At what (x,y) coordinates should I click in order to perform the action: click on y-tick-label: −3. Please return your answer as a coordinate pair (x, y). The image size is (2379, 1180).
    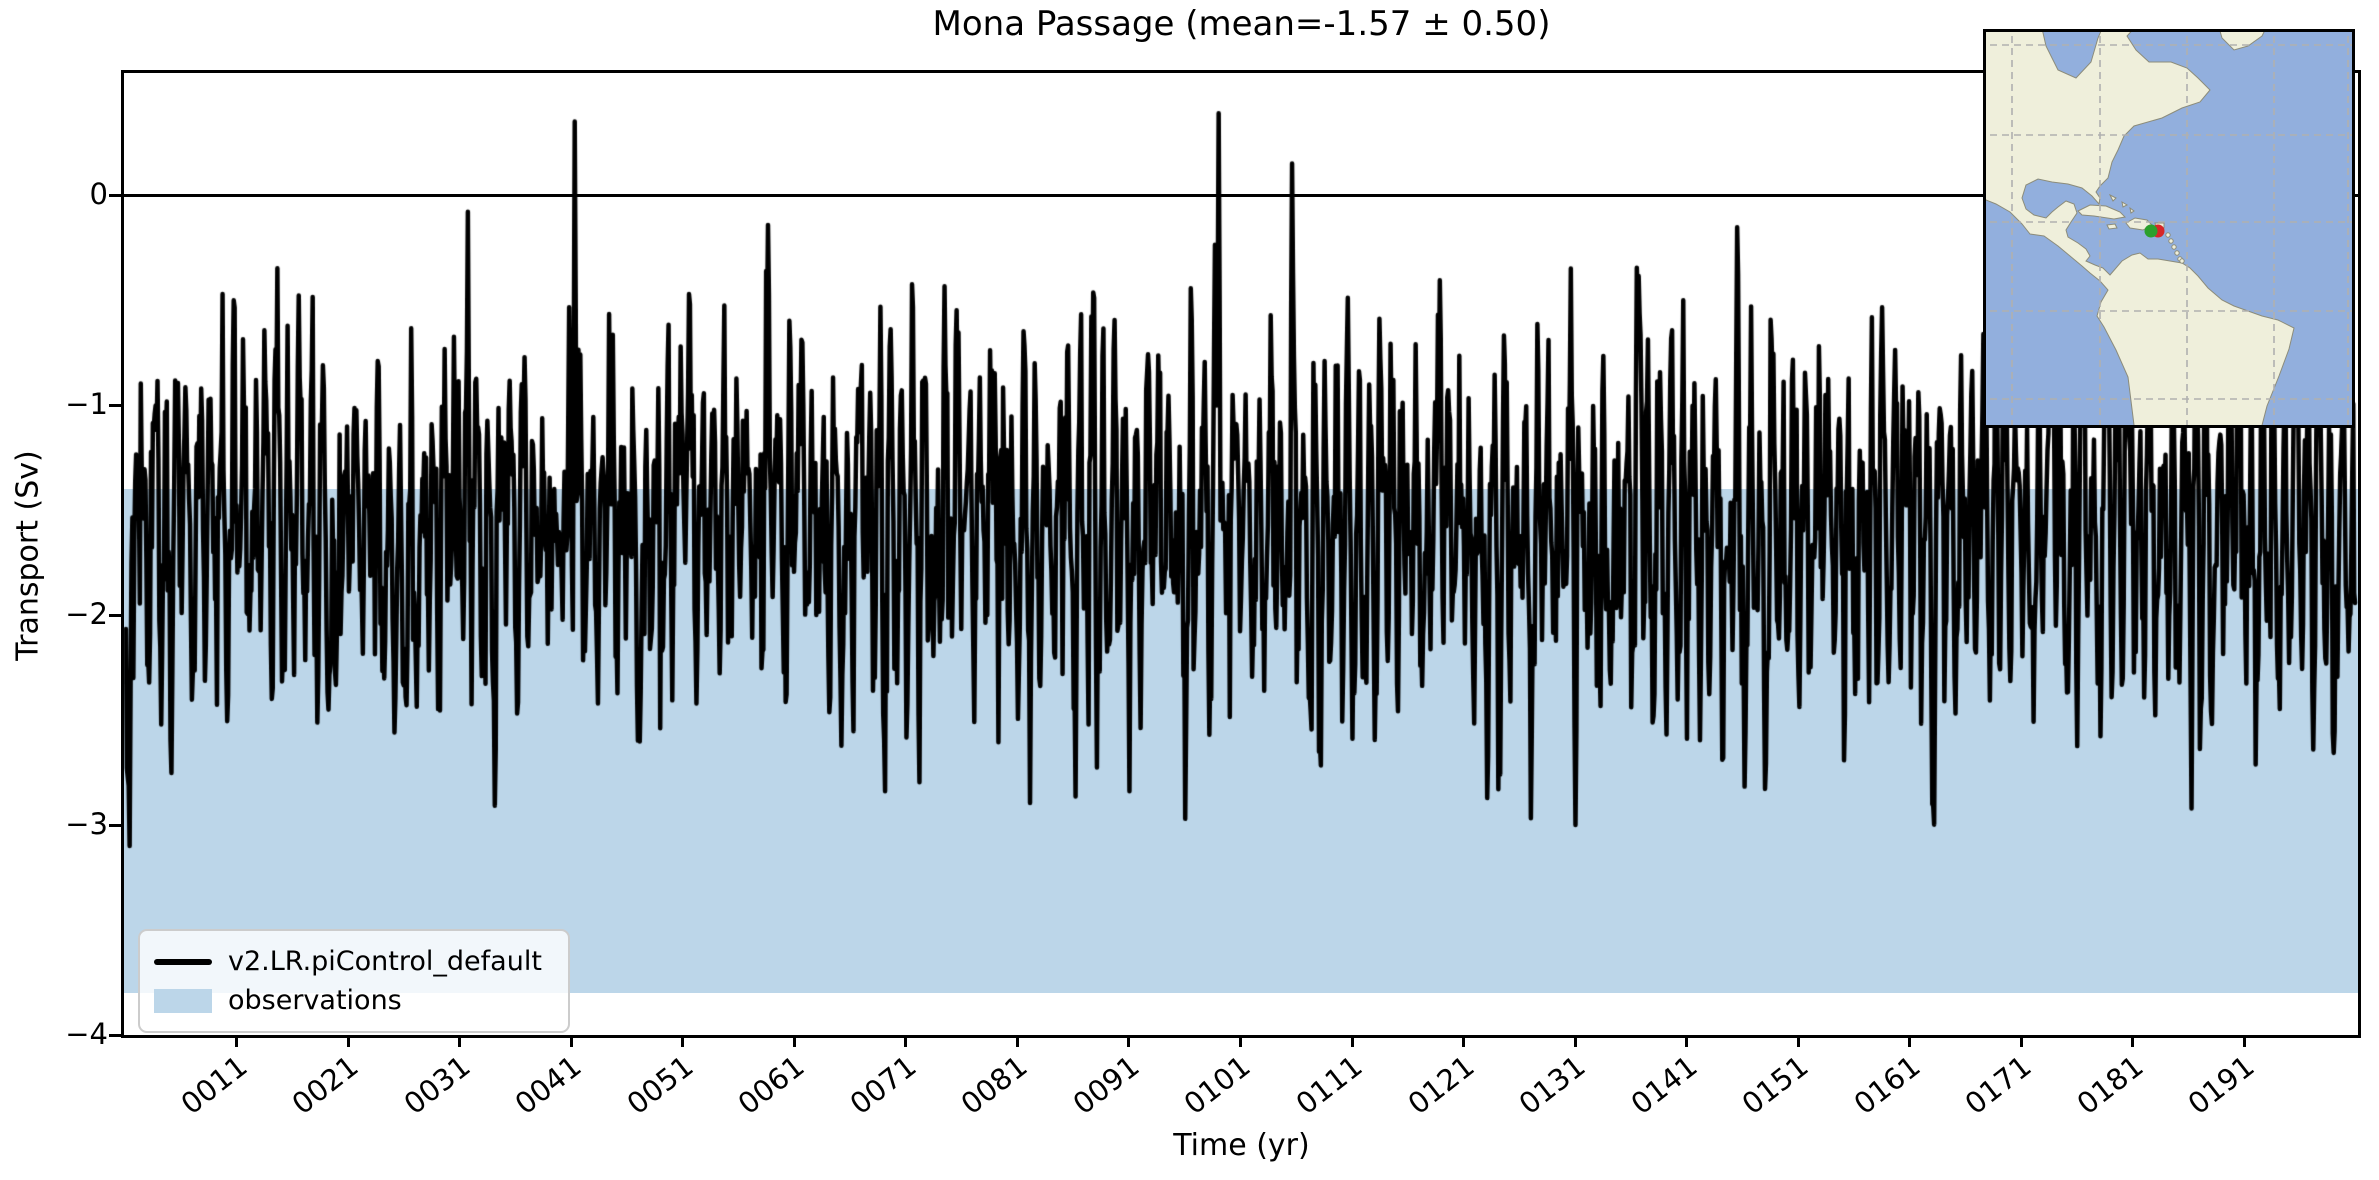
    Looking at the image, I should click on (86, 824).